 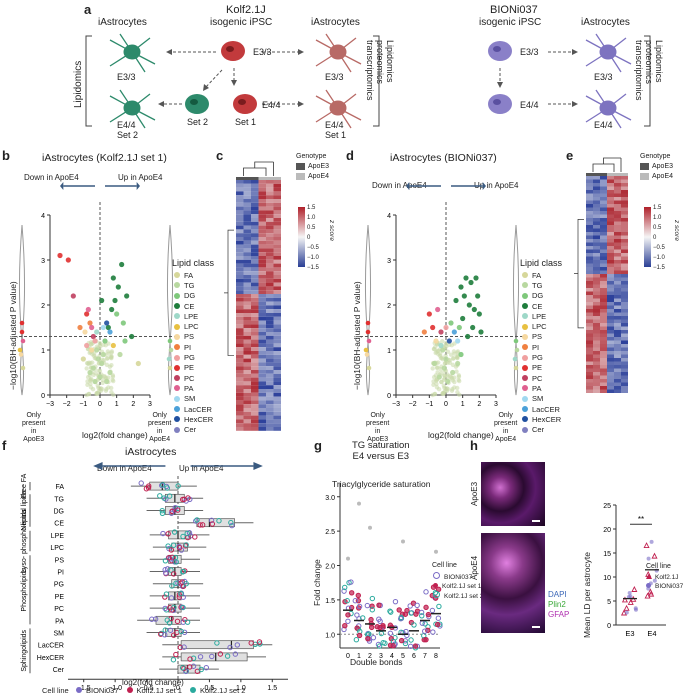 I want to click on kolf-point, so click(x=646, y=545).